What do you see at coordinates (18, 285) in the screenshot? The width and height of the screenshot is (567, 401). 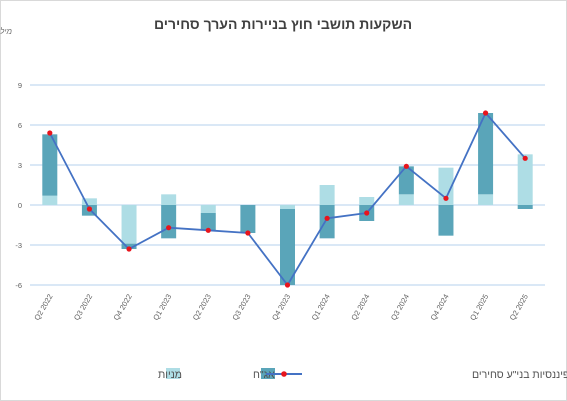 I see `y-tick-label: -6` at bounding box center [18, 285].